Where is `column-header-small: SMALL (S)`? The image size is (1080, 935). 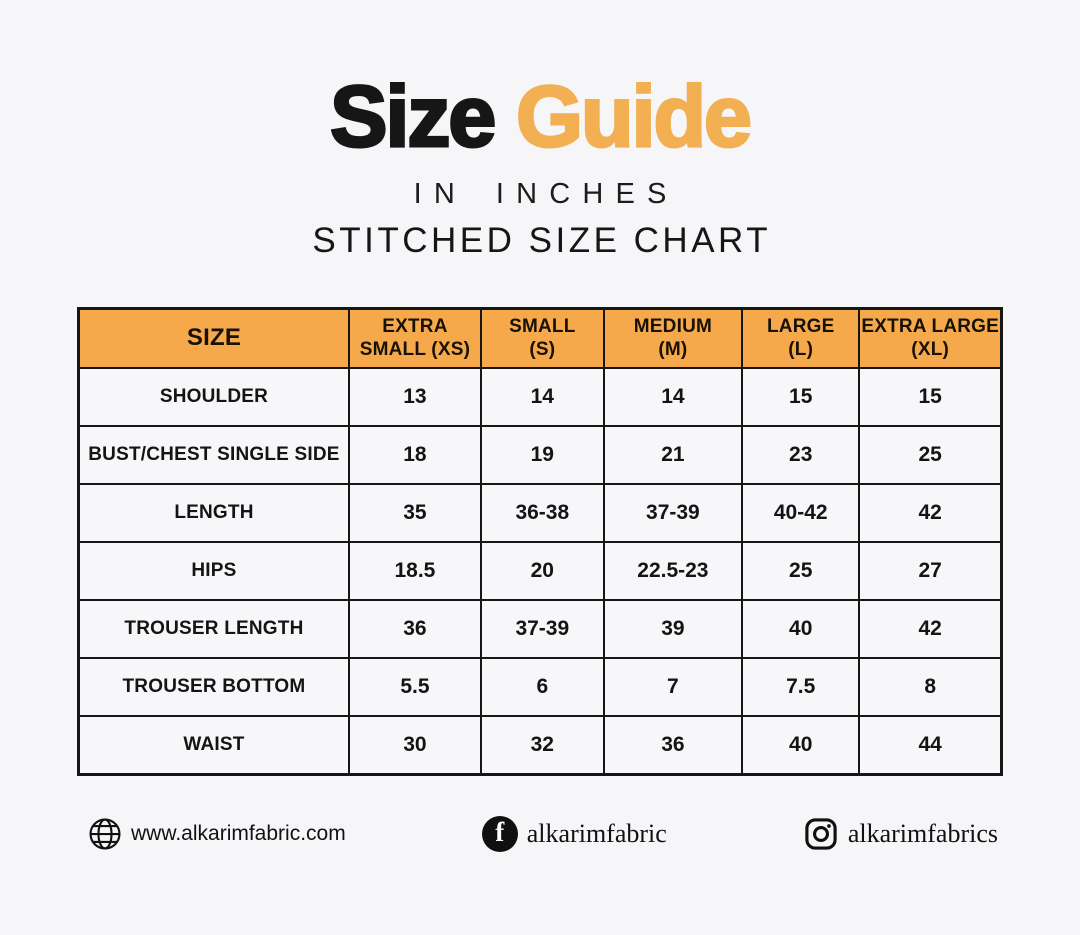 column-header-small: SMALL (S) is located at coordinates (542, 338).